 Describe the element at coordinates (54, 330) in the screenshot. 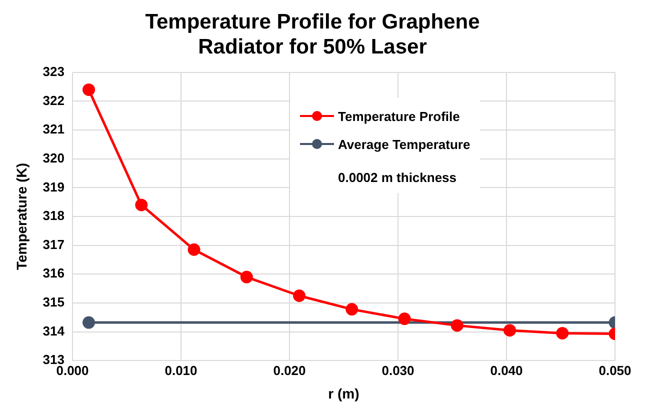

I see `y-tick-label: 314` at that location.